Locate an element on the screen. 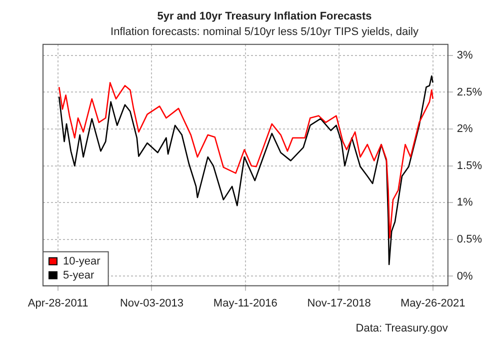 Image resolution: width=500 pixels, height=346 pixels. chart-title: 5yr and 10yr Treasury Inflation Forecasts is located at coordinates (264, 16).